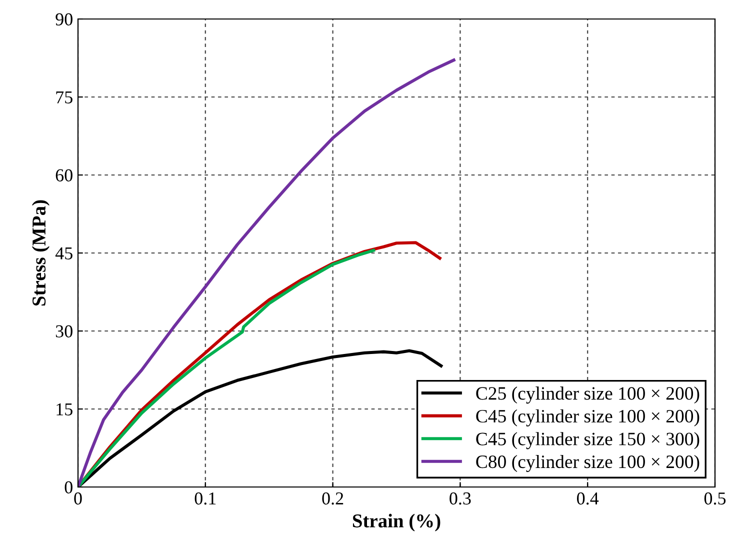 This screenshot has width=731, height=552. What do you see at coordinates (63, 253) in the screenshot?
I see `y-tick-label: 45` at bounding box center [63, 253].